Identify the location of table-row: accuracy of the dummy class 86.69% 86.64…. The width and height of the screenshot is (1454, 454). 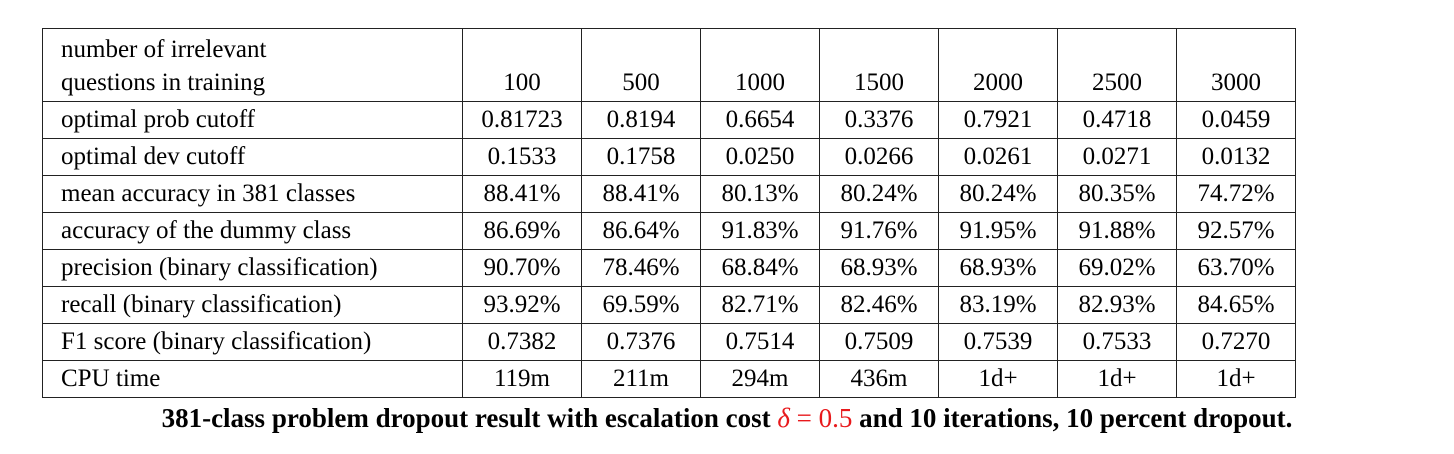
(669, 231).